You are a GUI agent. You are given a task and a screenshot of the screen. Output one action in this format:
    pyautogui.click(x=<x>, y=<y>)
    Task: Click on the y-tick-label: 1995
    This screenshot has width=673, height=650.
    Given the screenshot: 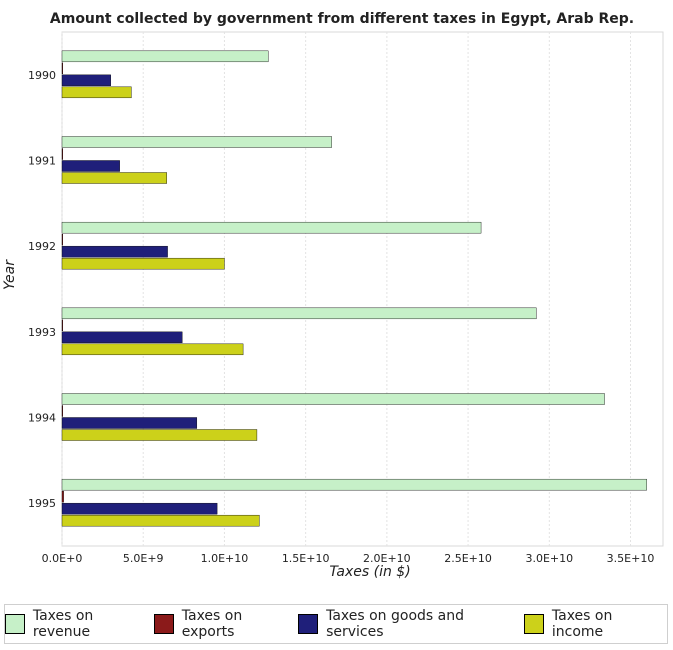 What is the action you would take?
    pyautogui.click(x=42, y=503)
    